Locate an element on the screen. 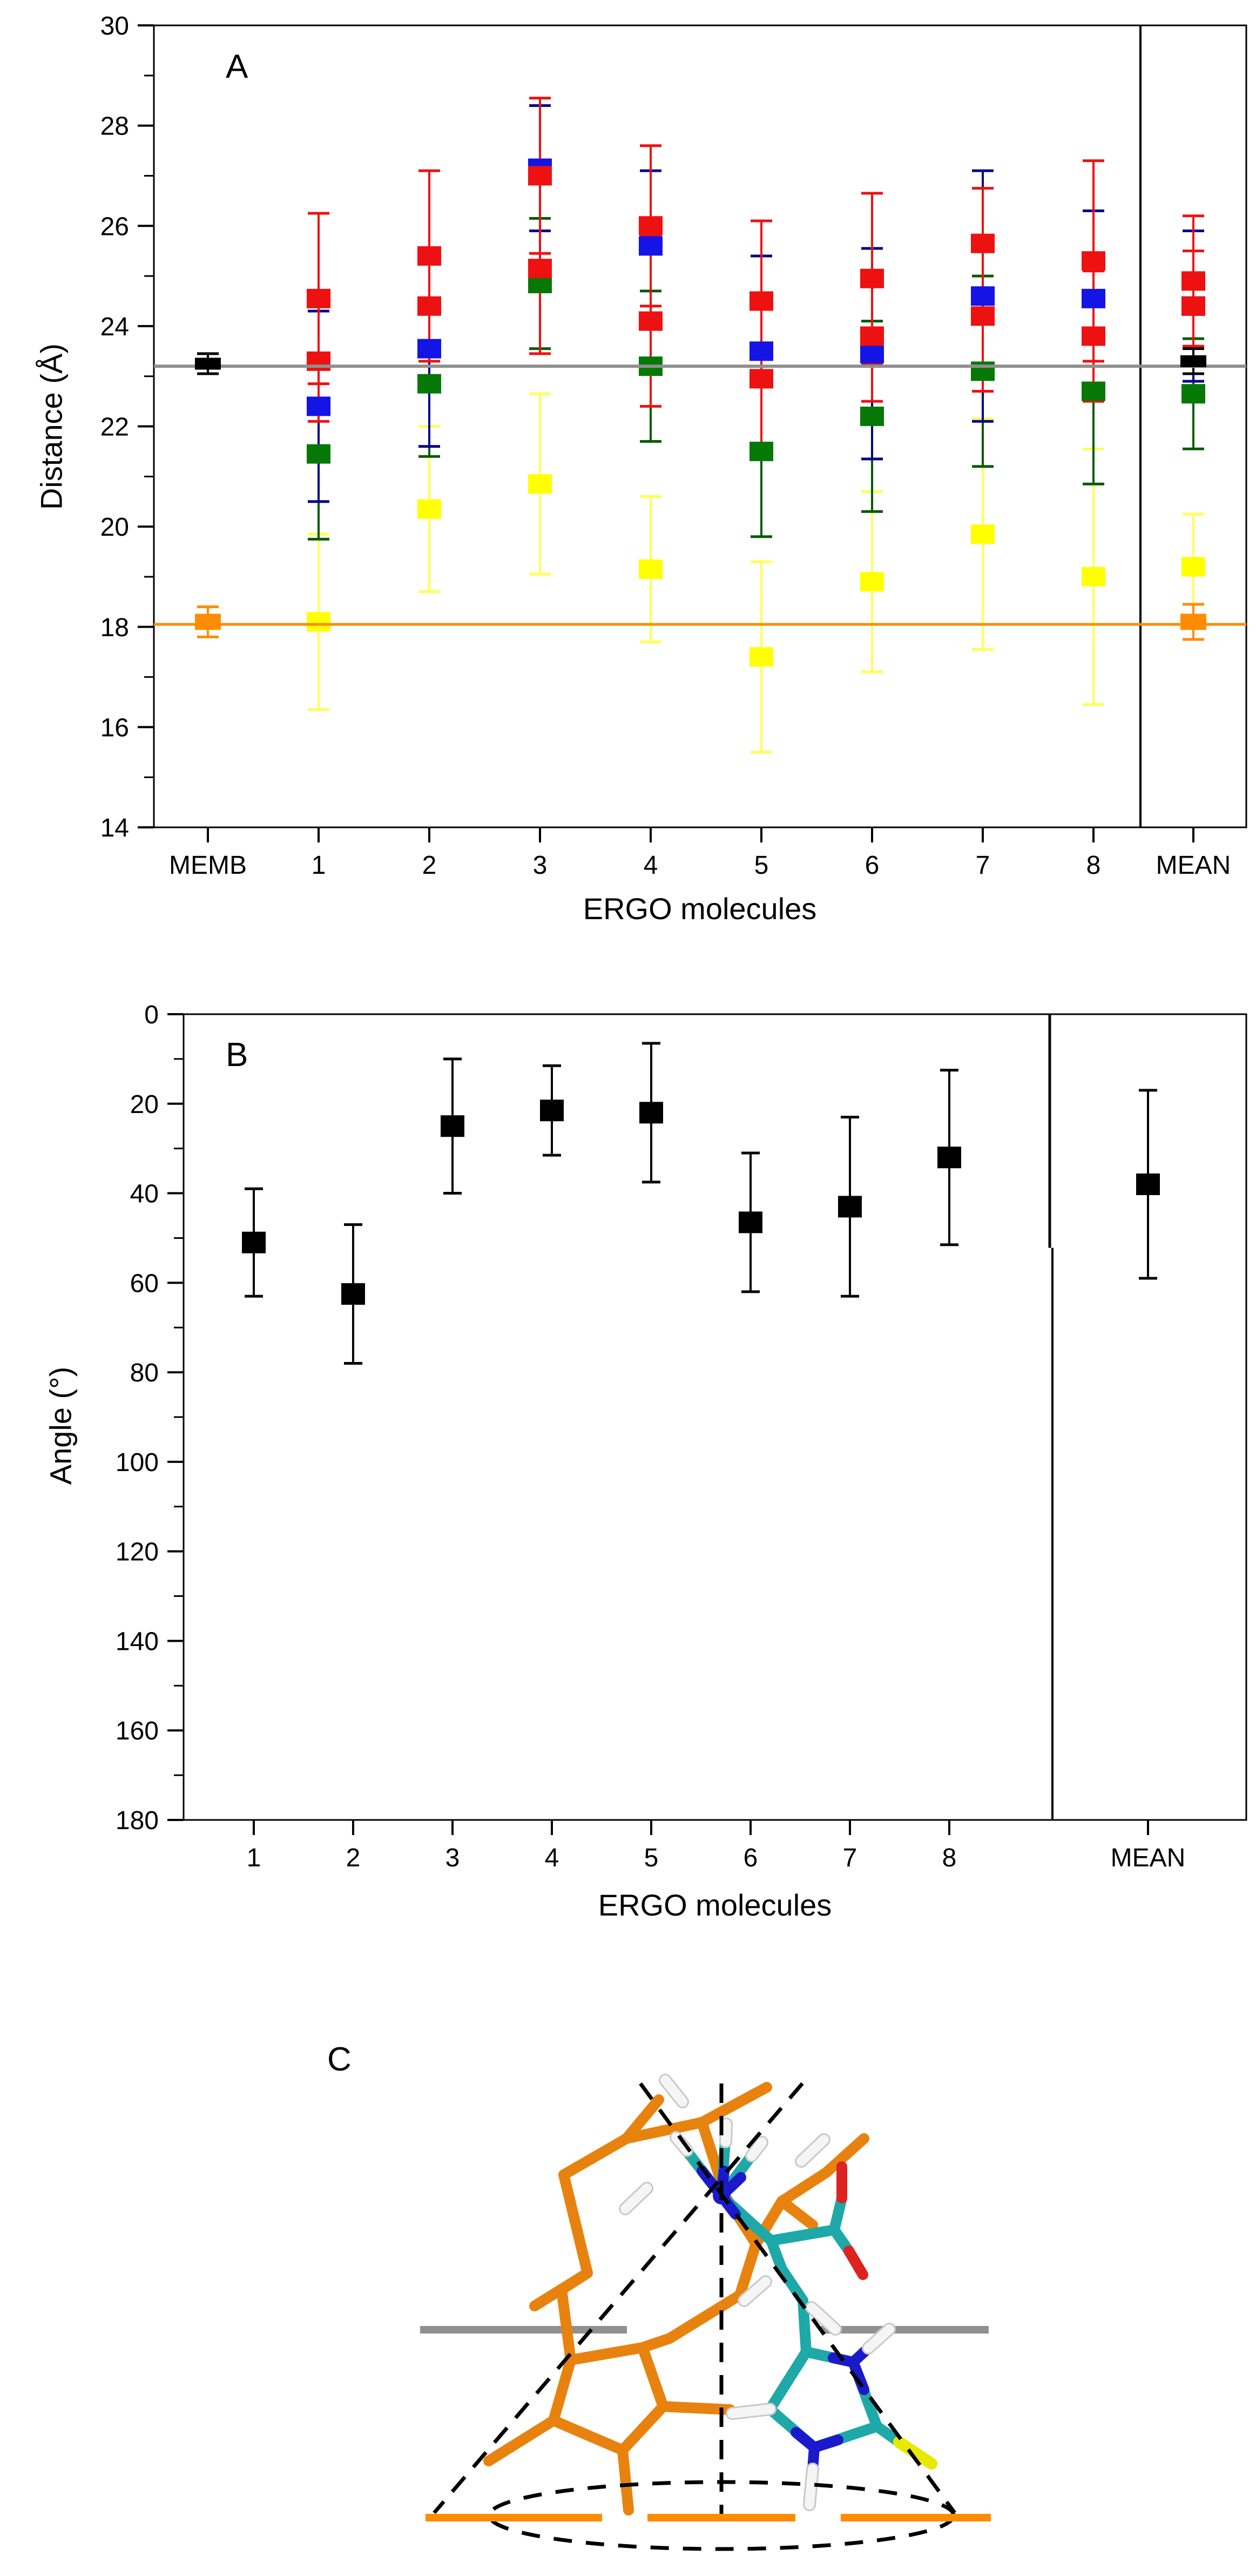 This screenshot has height=2576, width=1256. y-tick-label: 16 is located at coordinates (114, 727).